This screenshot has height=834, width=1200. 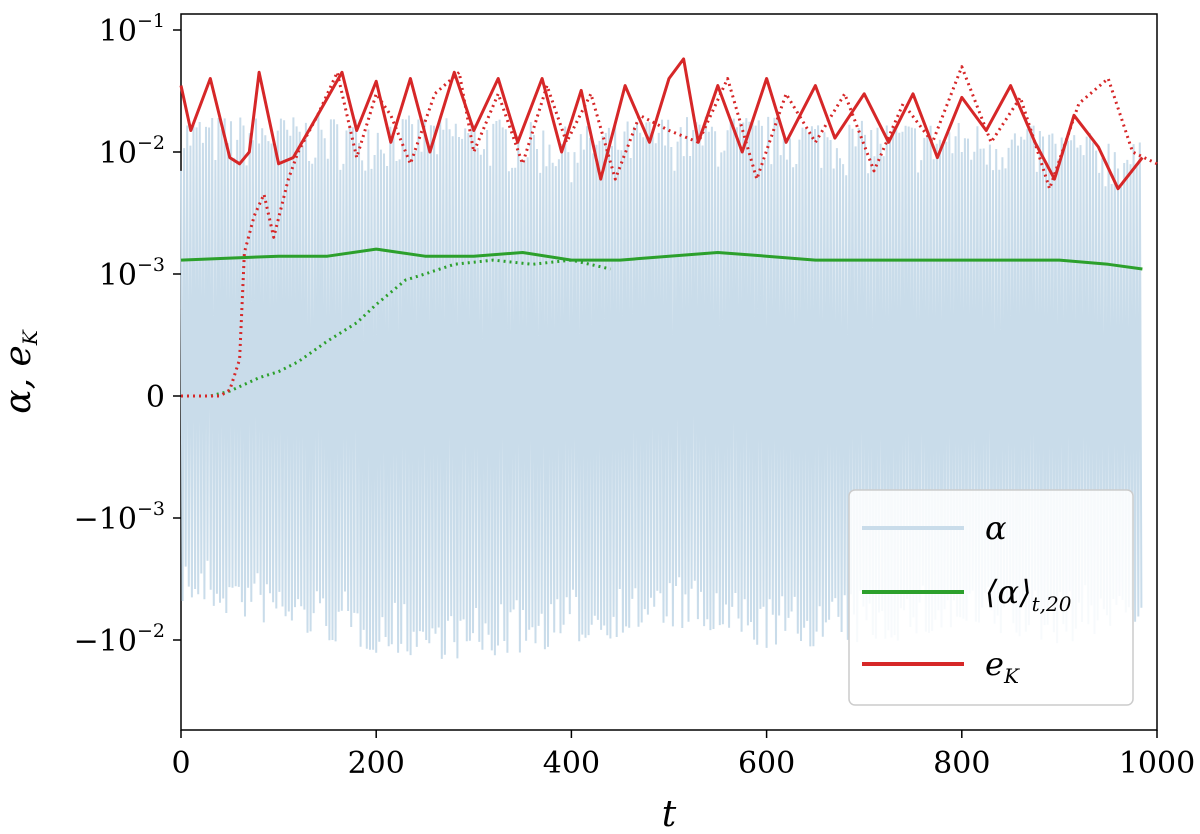 I want to click on y-tick-label: 10⁻¹, so click(x=132, y=29).